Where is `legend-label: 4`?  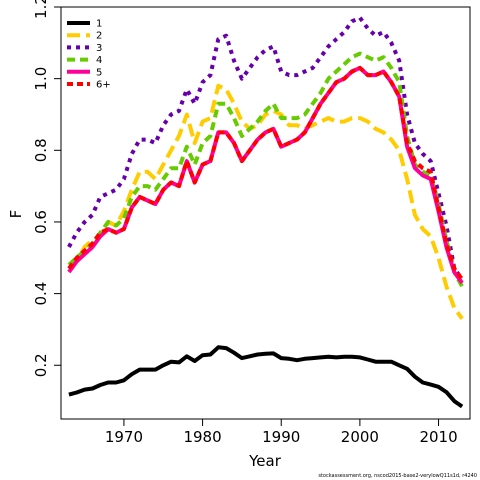
legend-label: 4 is located at coordinates (99, 60).